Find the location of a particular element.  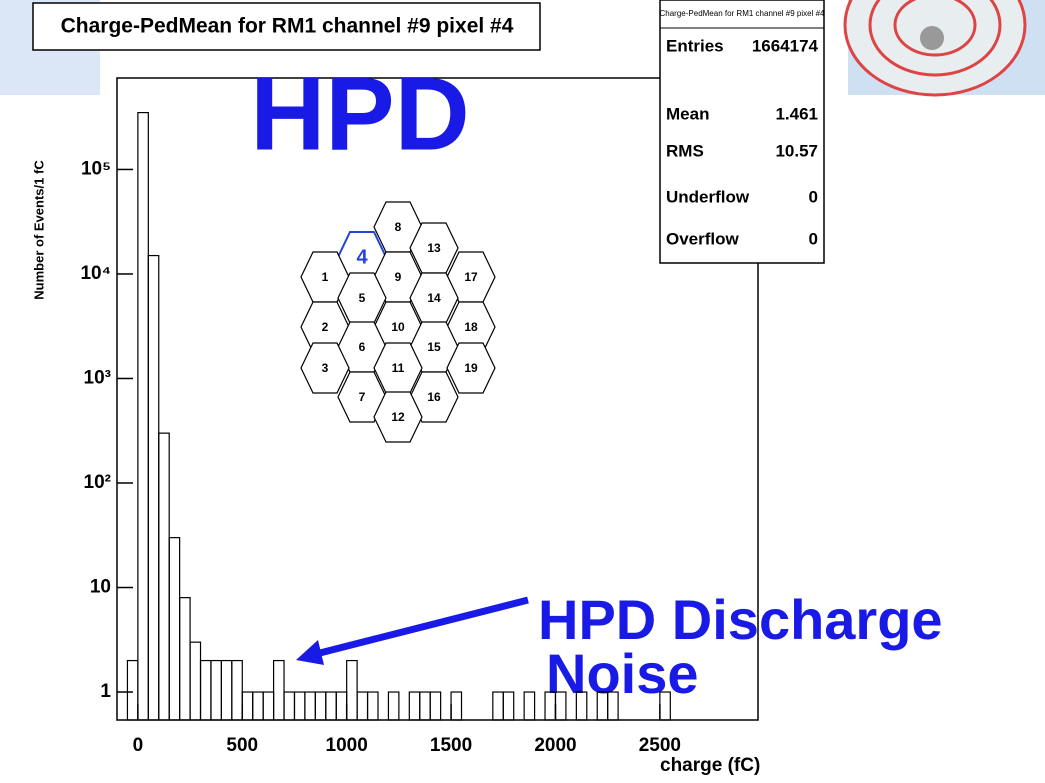

pixel-label: 3 is located at coordinates (325, 368).